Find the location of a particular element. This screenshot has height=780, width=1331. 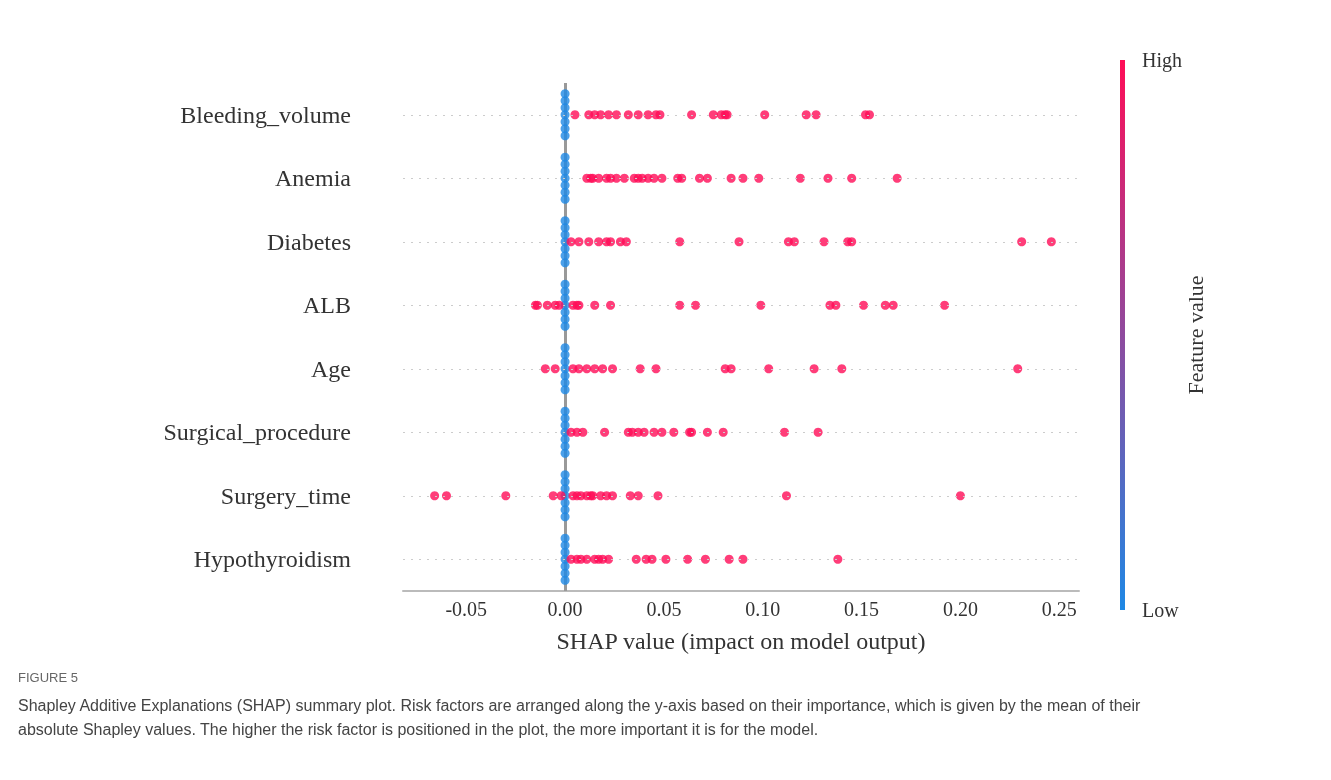

y-tick-label: Bleeding_volume is located at coordinates (265, 114).